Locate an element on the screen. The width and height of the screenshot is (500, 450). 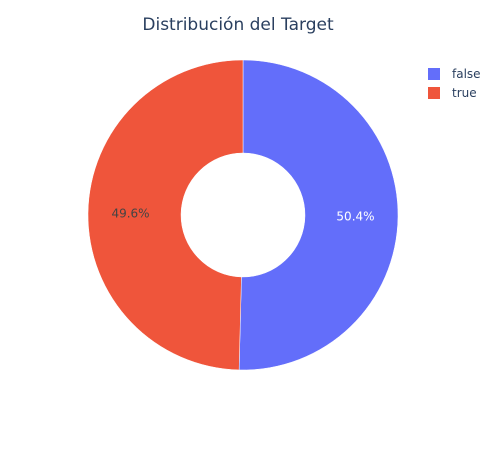
chart-title: Distribución del Target is located at coordinates (238, 25).